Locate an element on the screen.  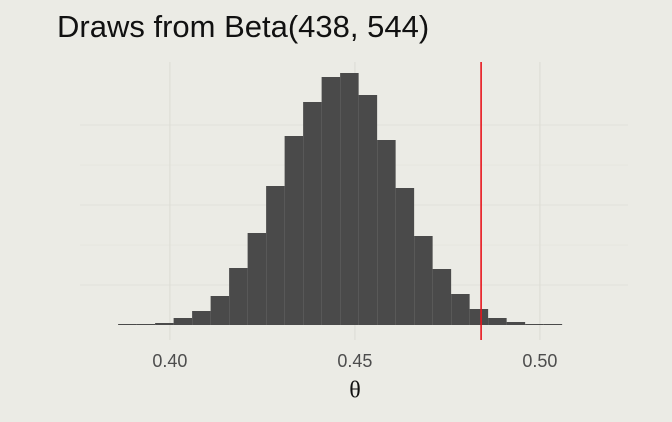
x-tick-label: 0.50 is located at coordinates (539, 361).